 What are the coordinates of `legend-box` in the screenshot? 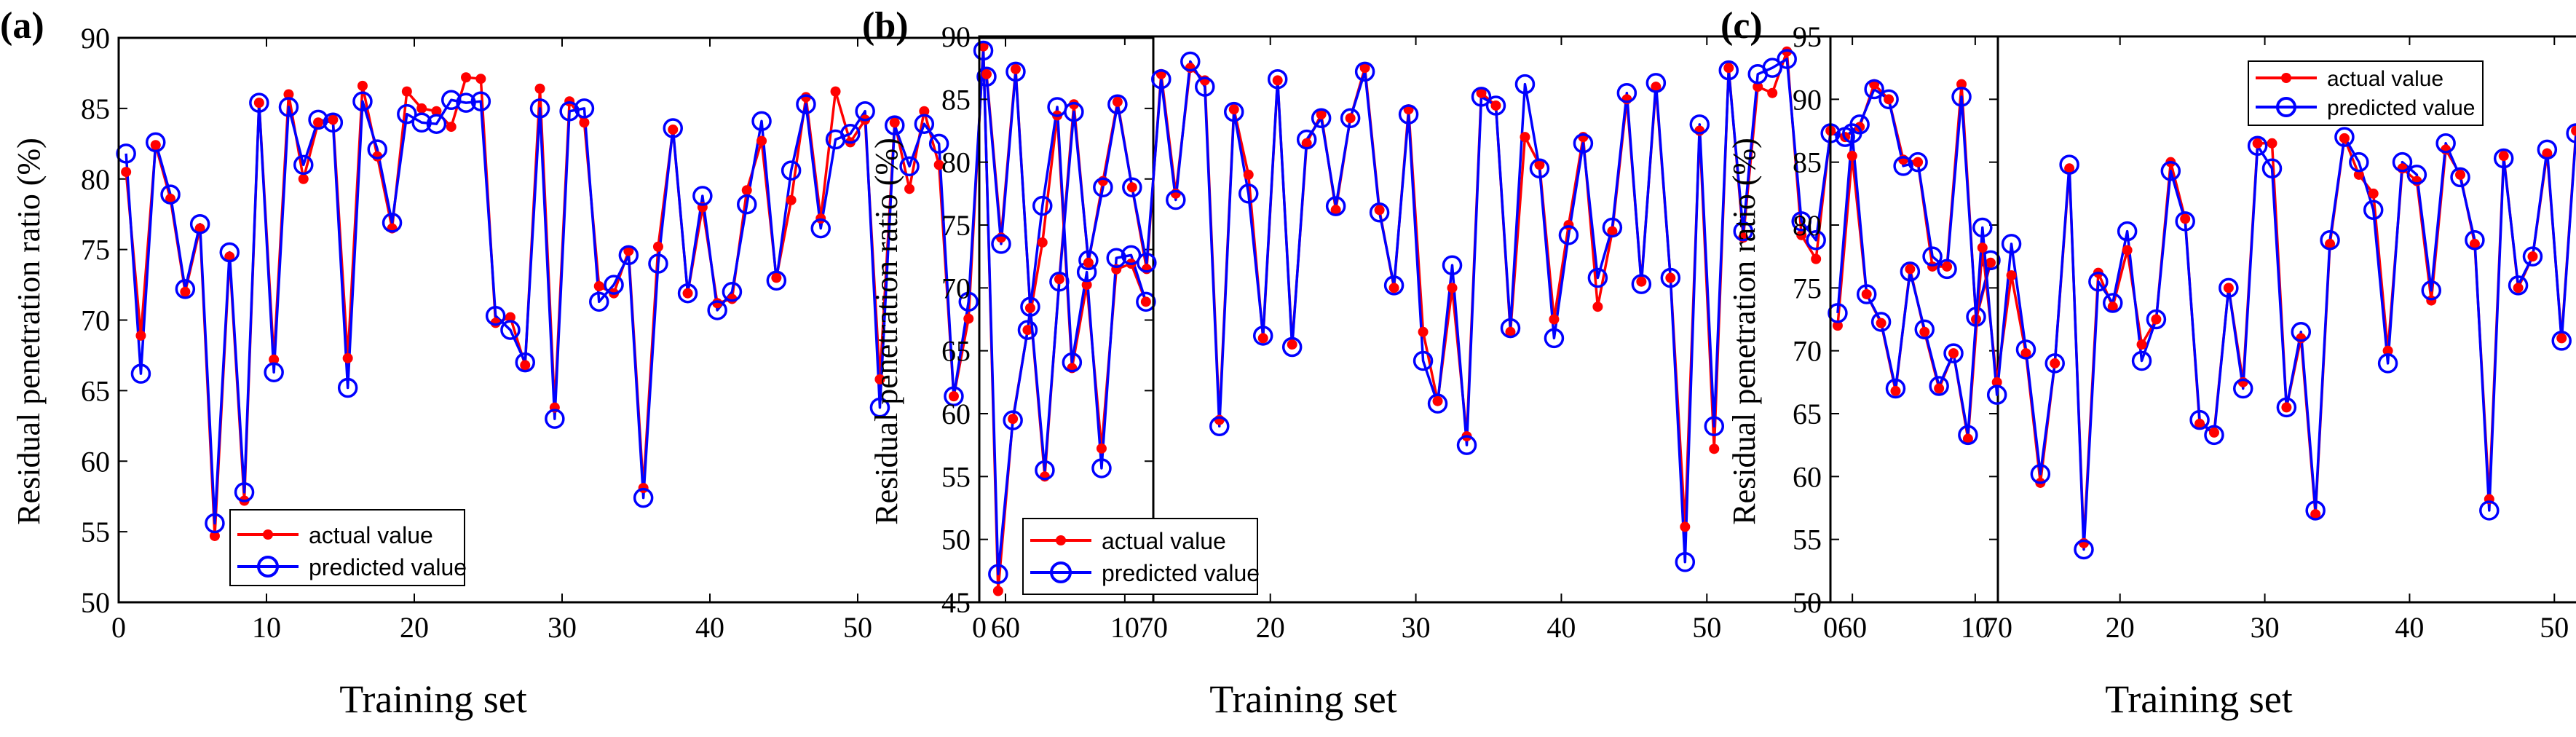 It's located at (347, 547).